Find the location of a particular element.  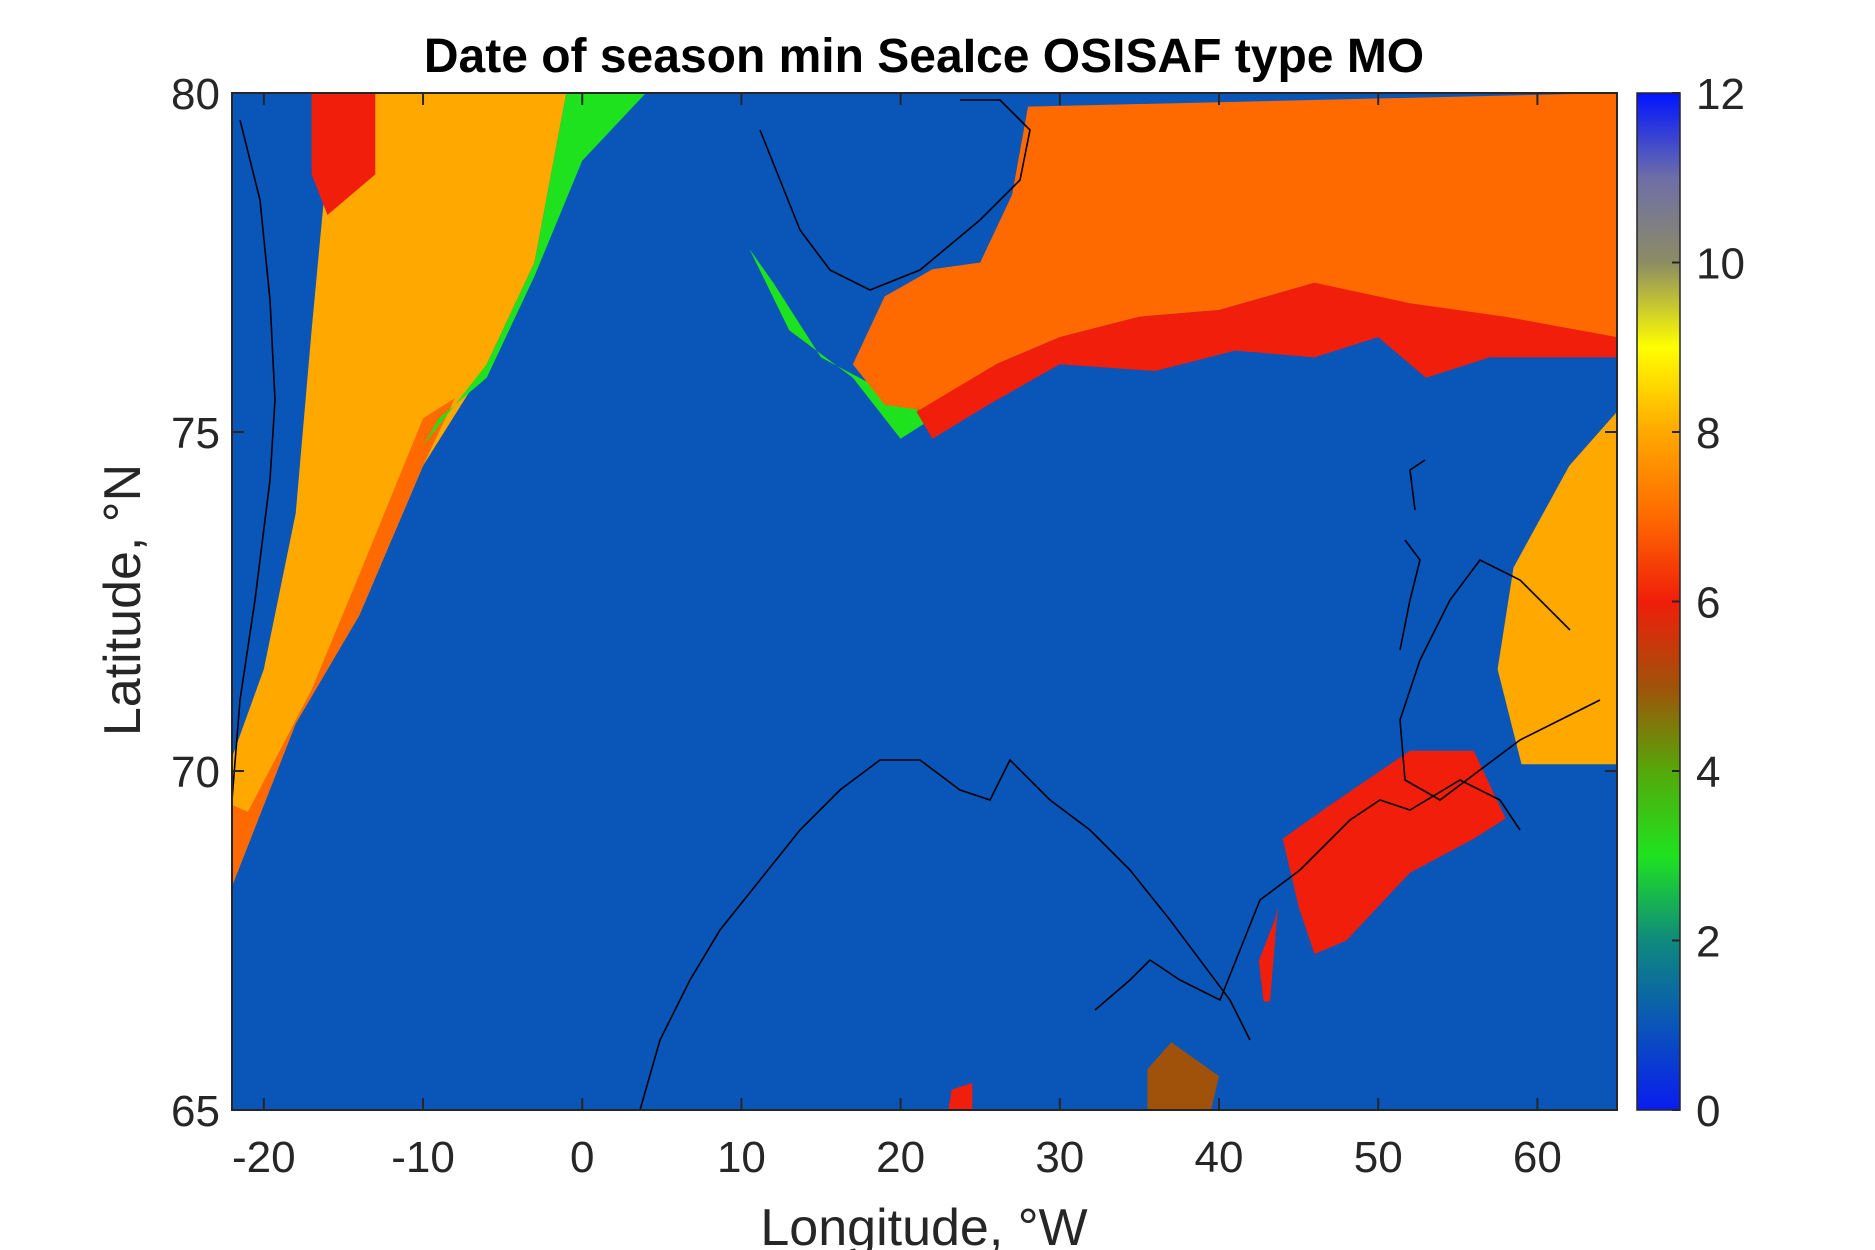

x-axis-label: Longitude, °W is located at coordinates (923, 1224).